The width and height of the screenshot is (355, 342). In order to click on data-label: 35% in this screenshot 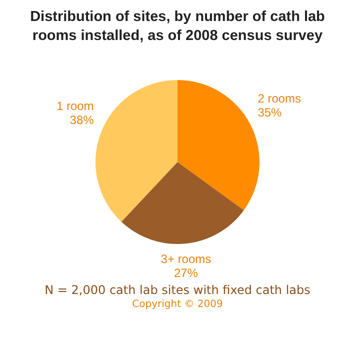, I will do `click(270, 112)`.